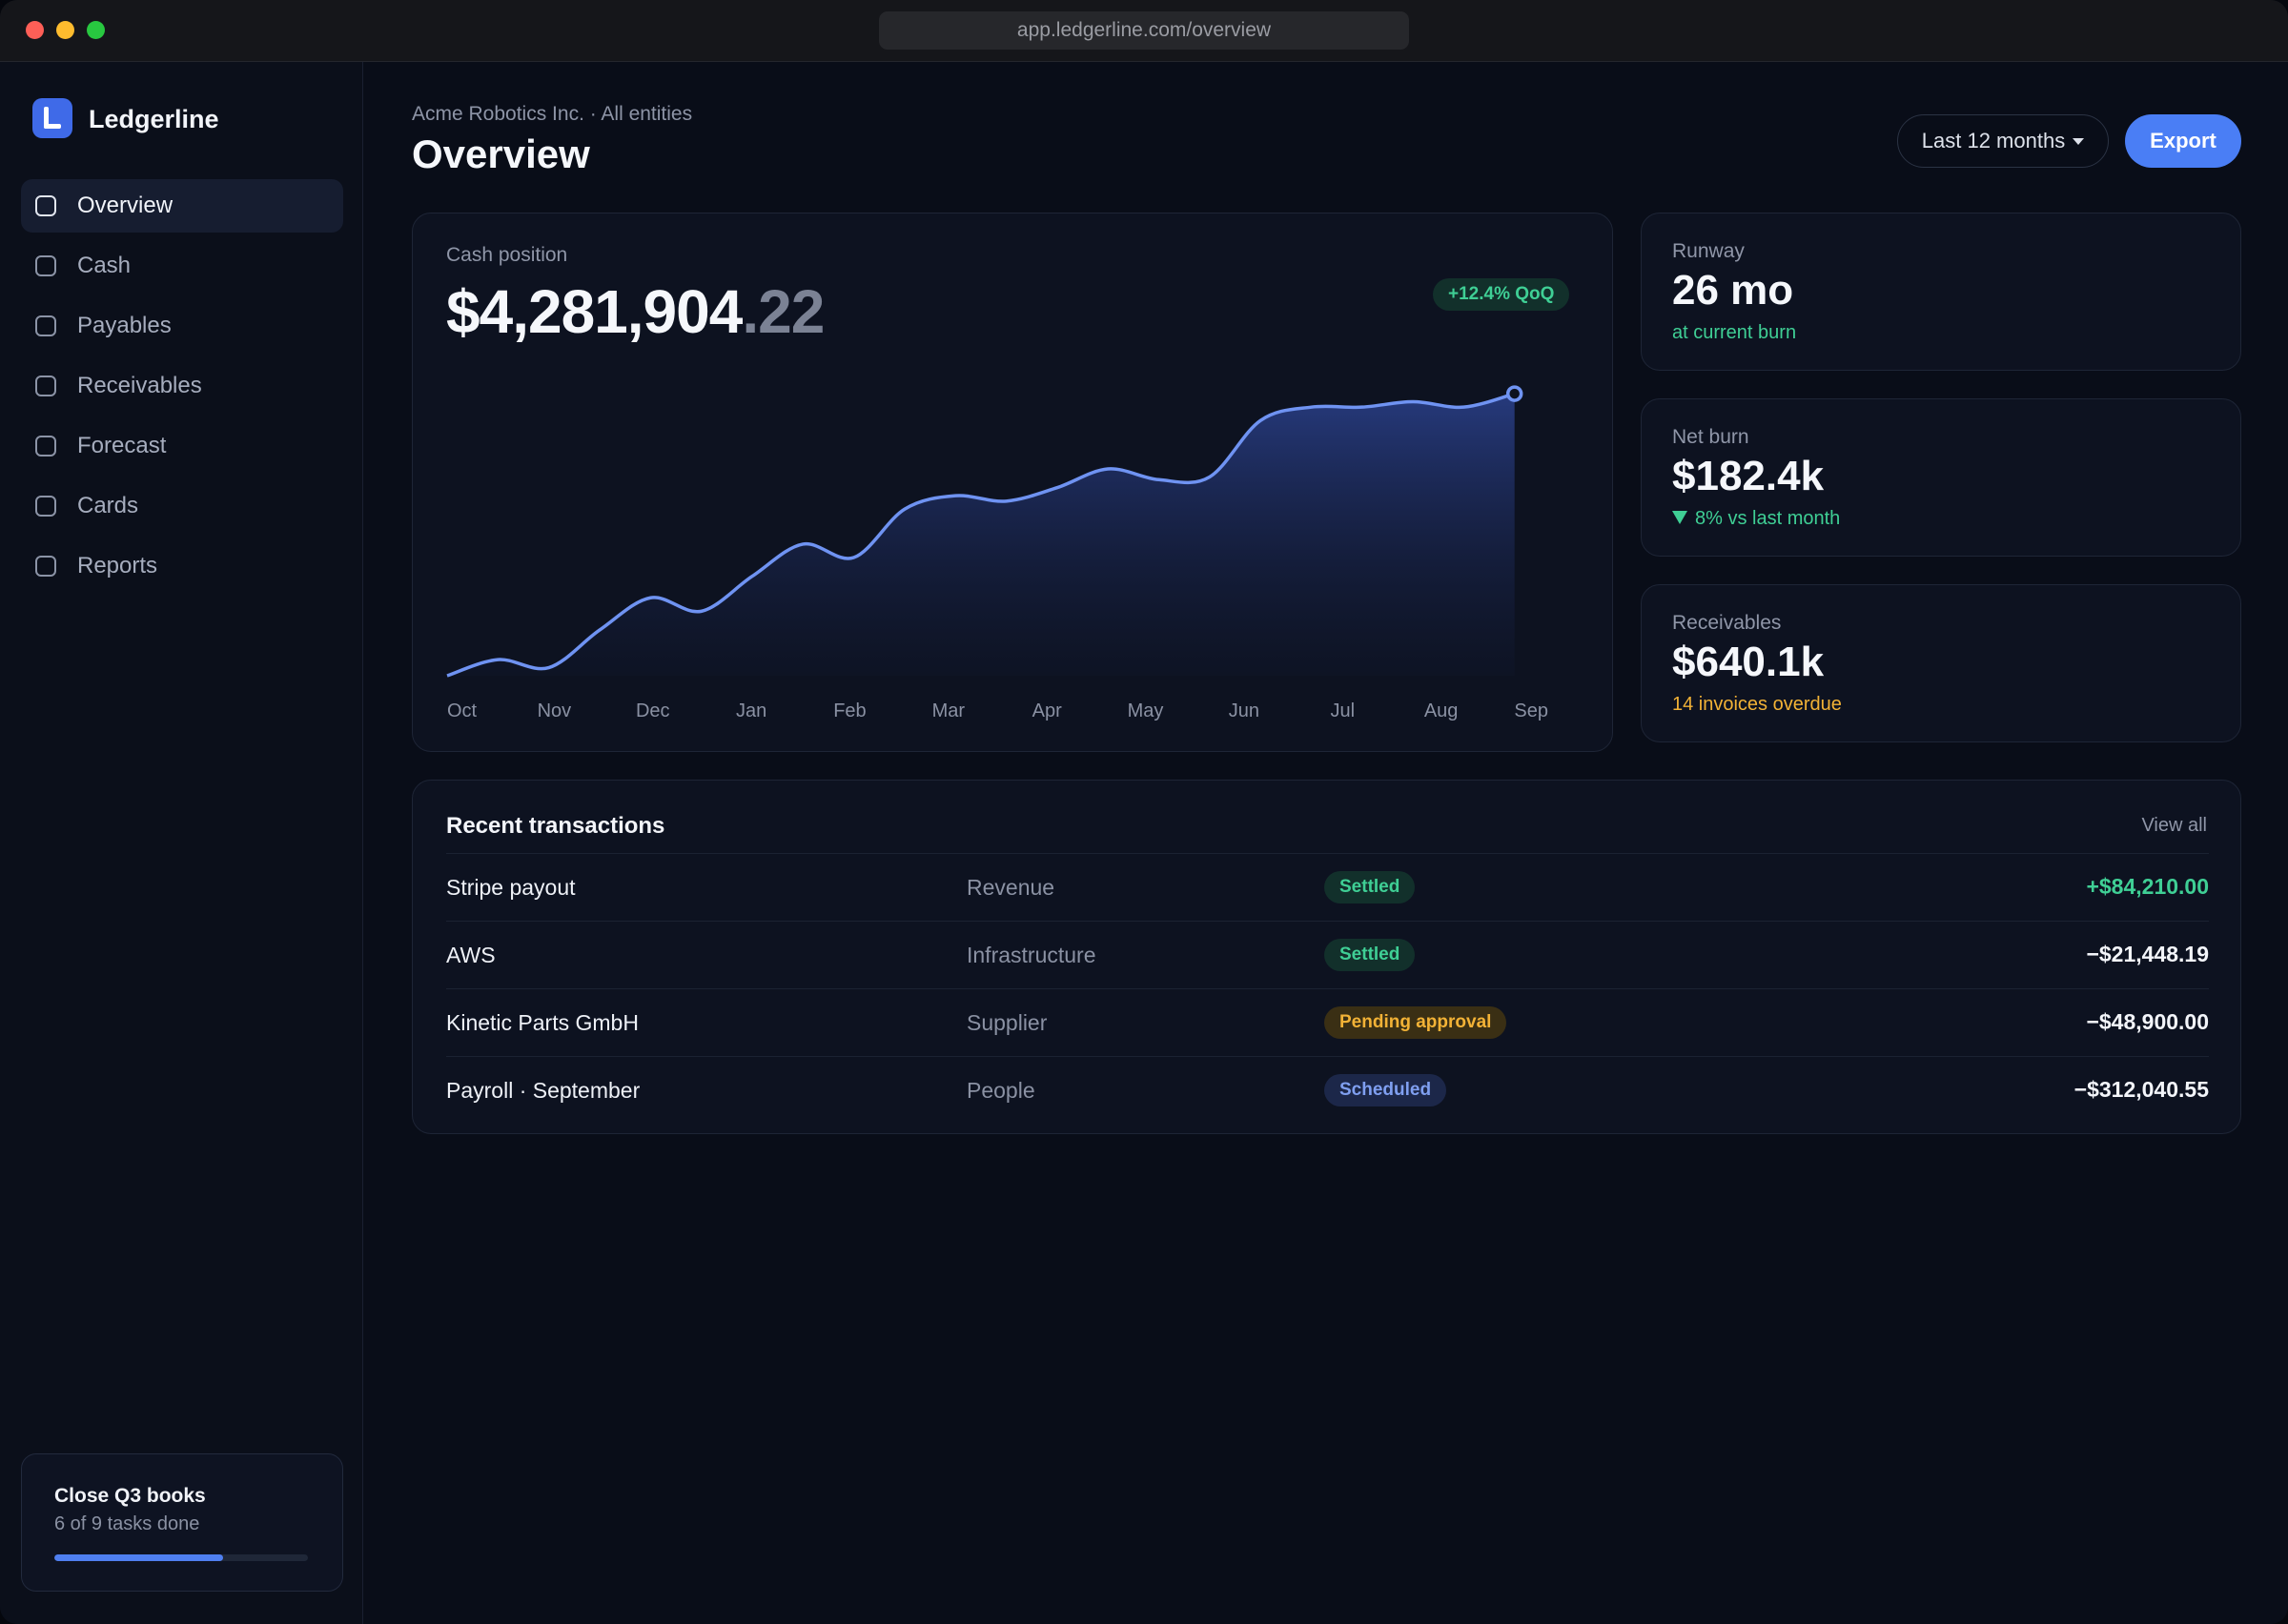 The width and height of the screenshot is (2288, 1624). What do you see at coordinates (125, 325) in the screenshot?
I see `sidebar-item-label: Payables` at bounding box center [125, 325].